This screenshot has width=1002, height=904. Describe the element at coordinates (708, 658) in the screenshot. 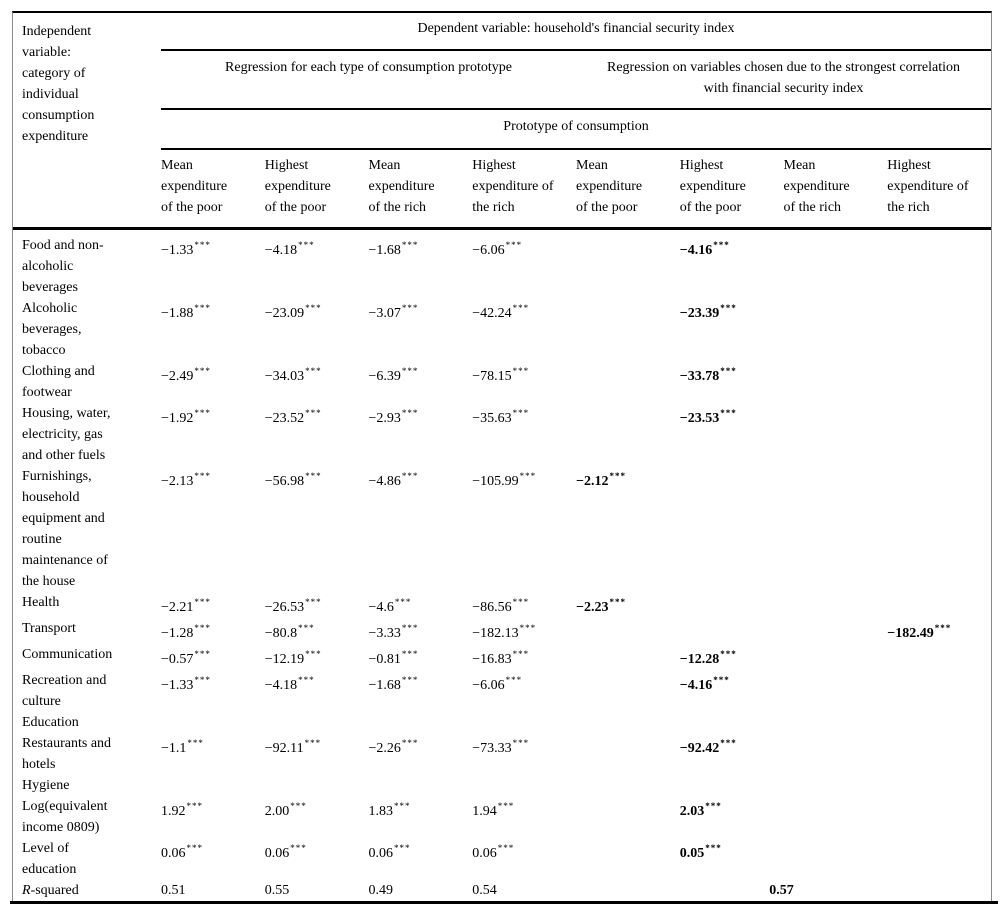

I see `value-cell: −12.28***` at that location.